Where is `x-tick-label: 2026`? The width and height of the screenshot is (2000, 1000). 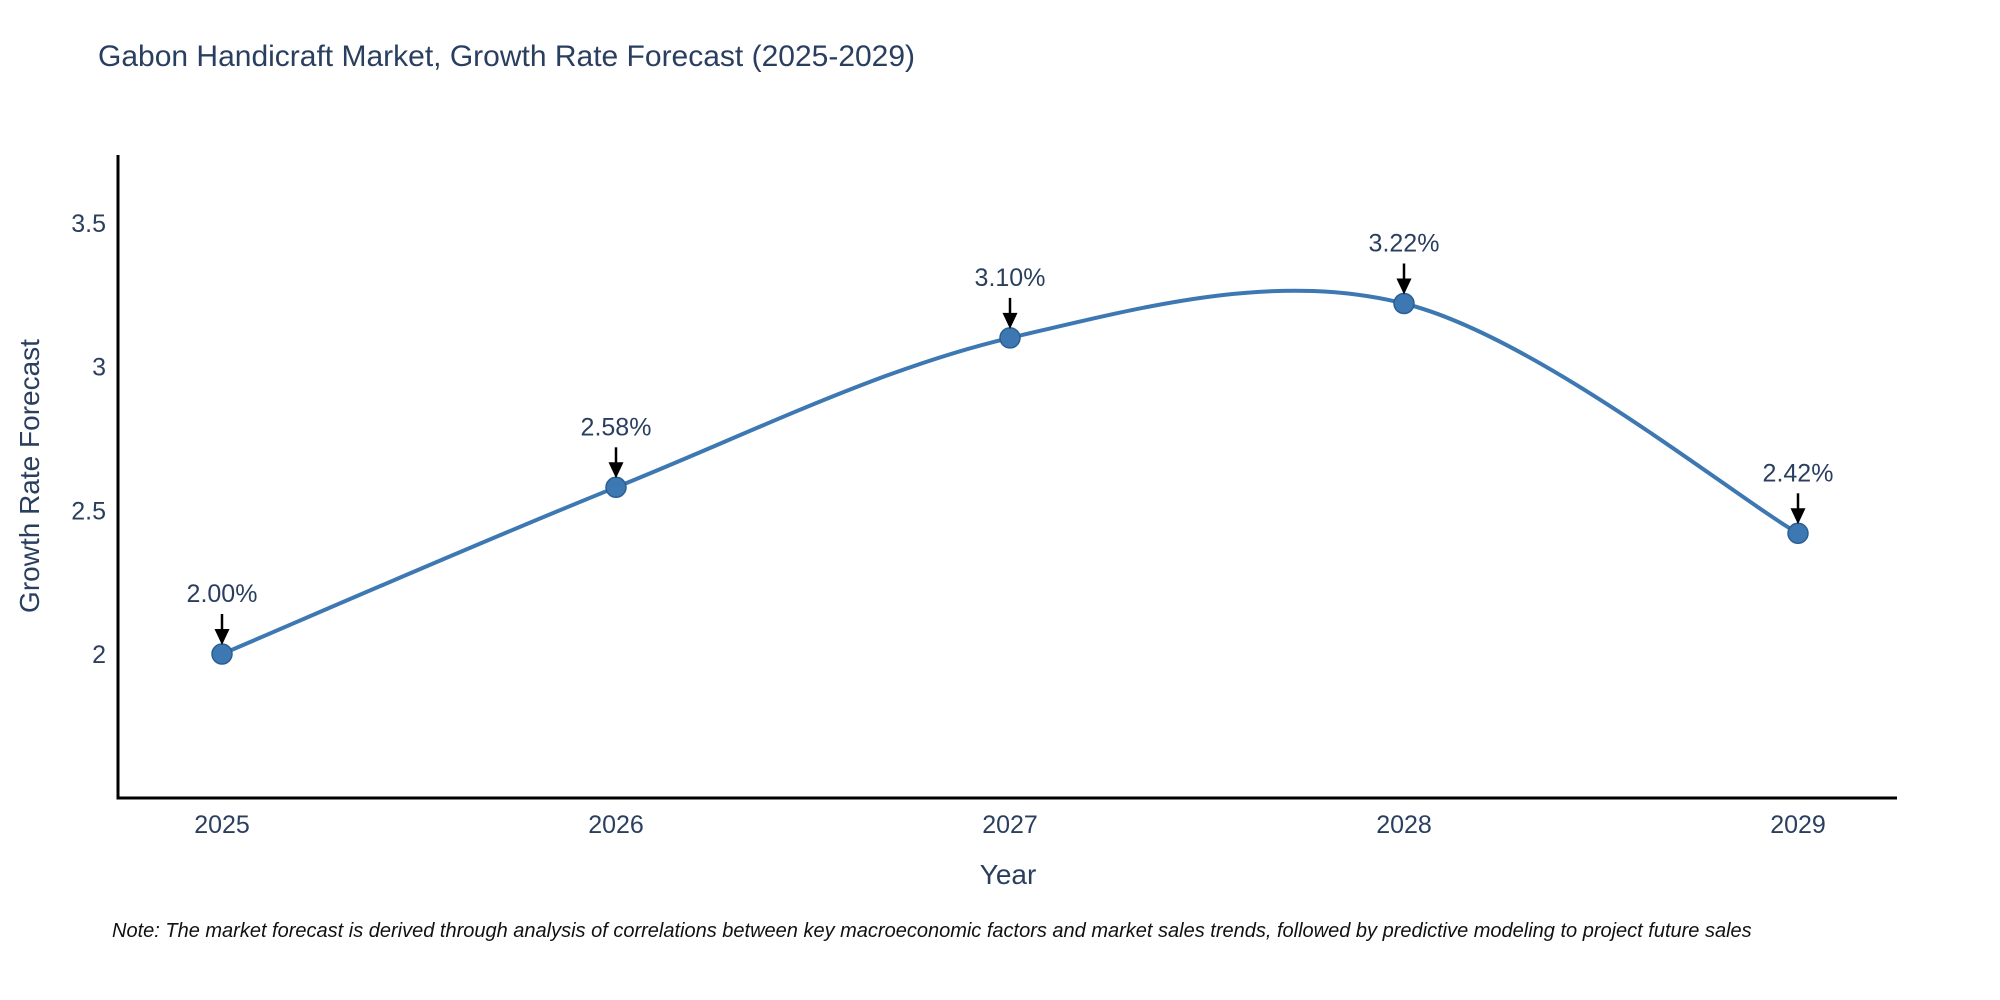 x-tick-label: 2026 is located at coordinates (616, 825).